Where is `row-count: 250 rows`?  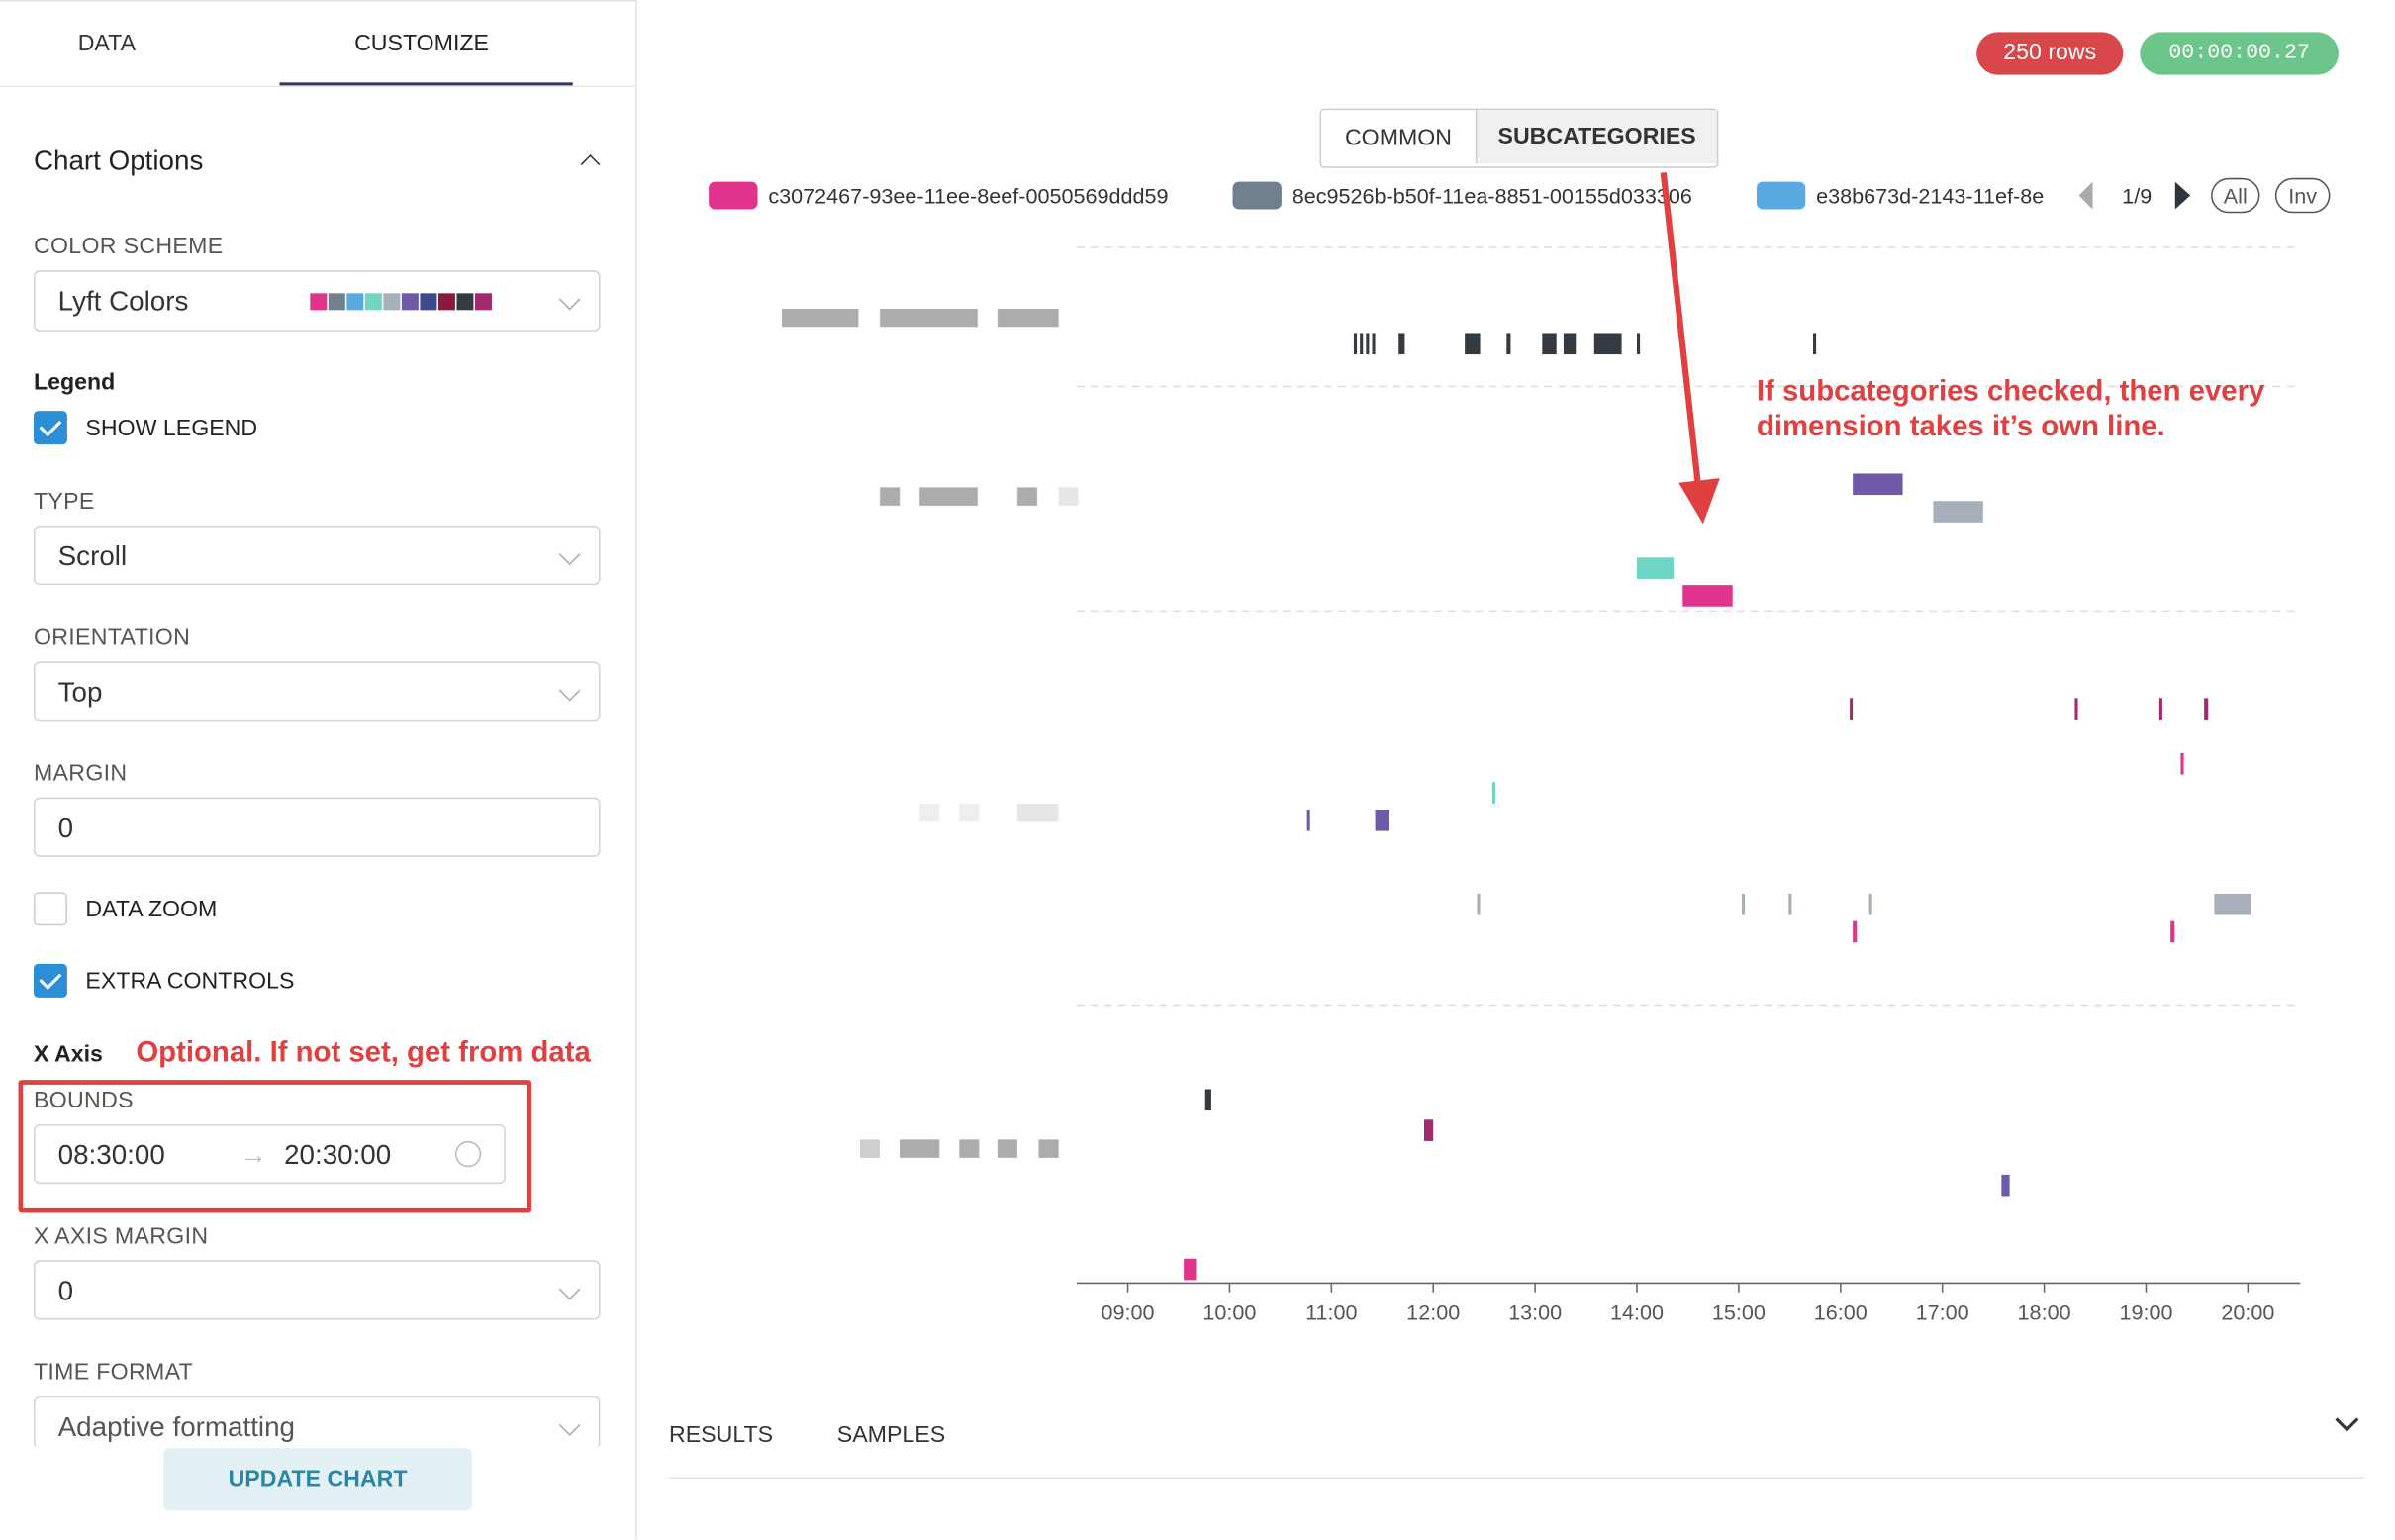
row-count: 250 rows is located at coordinates (2050, 53).